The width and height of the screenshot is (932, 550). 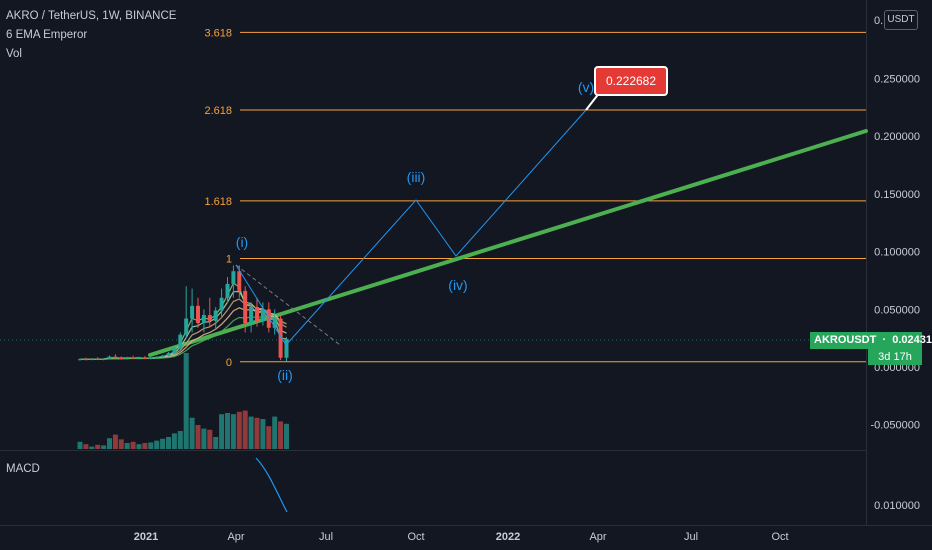 What do you see at coordinates (183, 313) in the screenshot?
I see `candles` at bounding box center [183, 313].